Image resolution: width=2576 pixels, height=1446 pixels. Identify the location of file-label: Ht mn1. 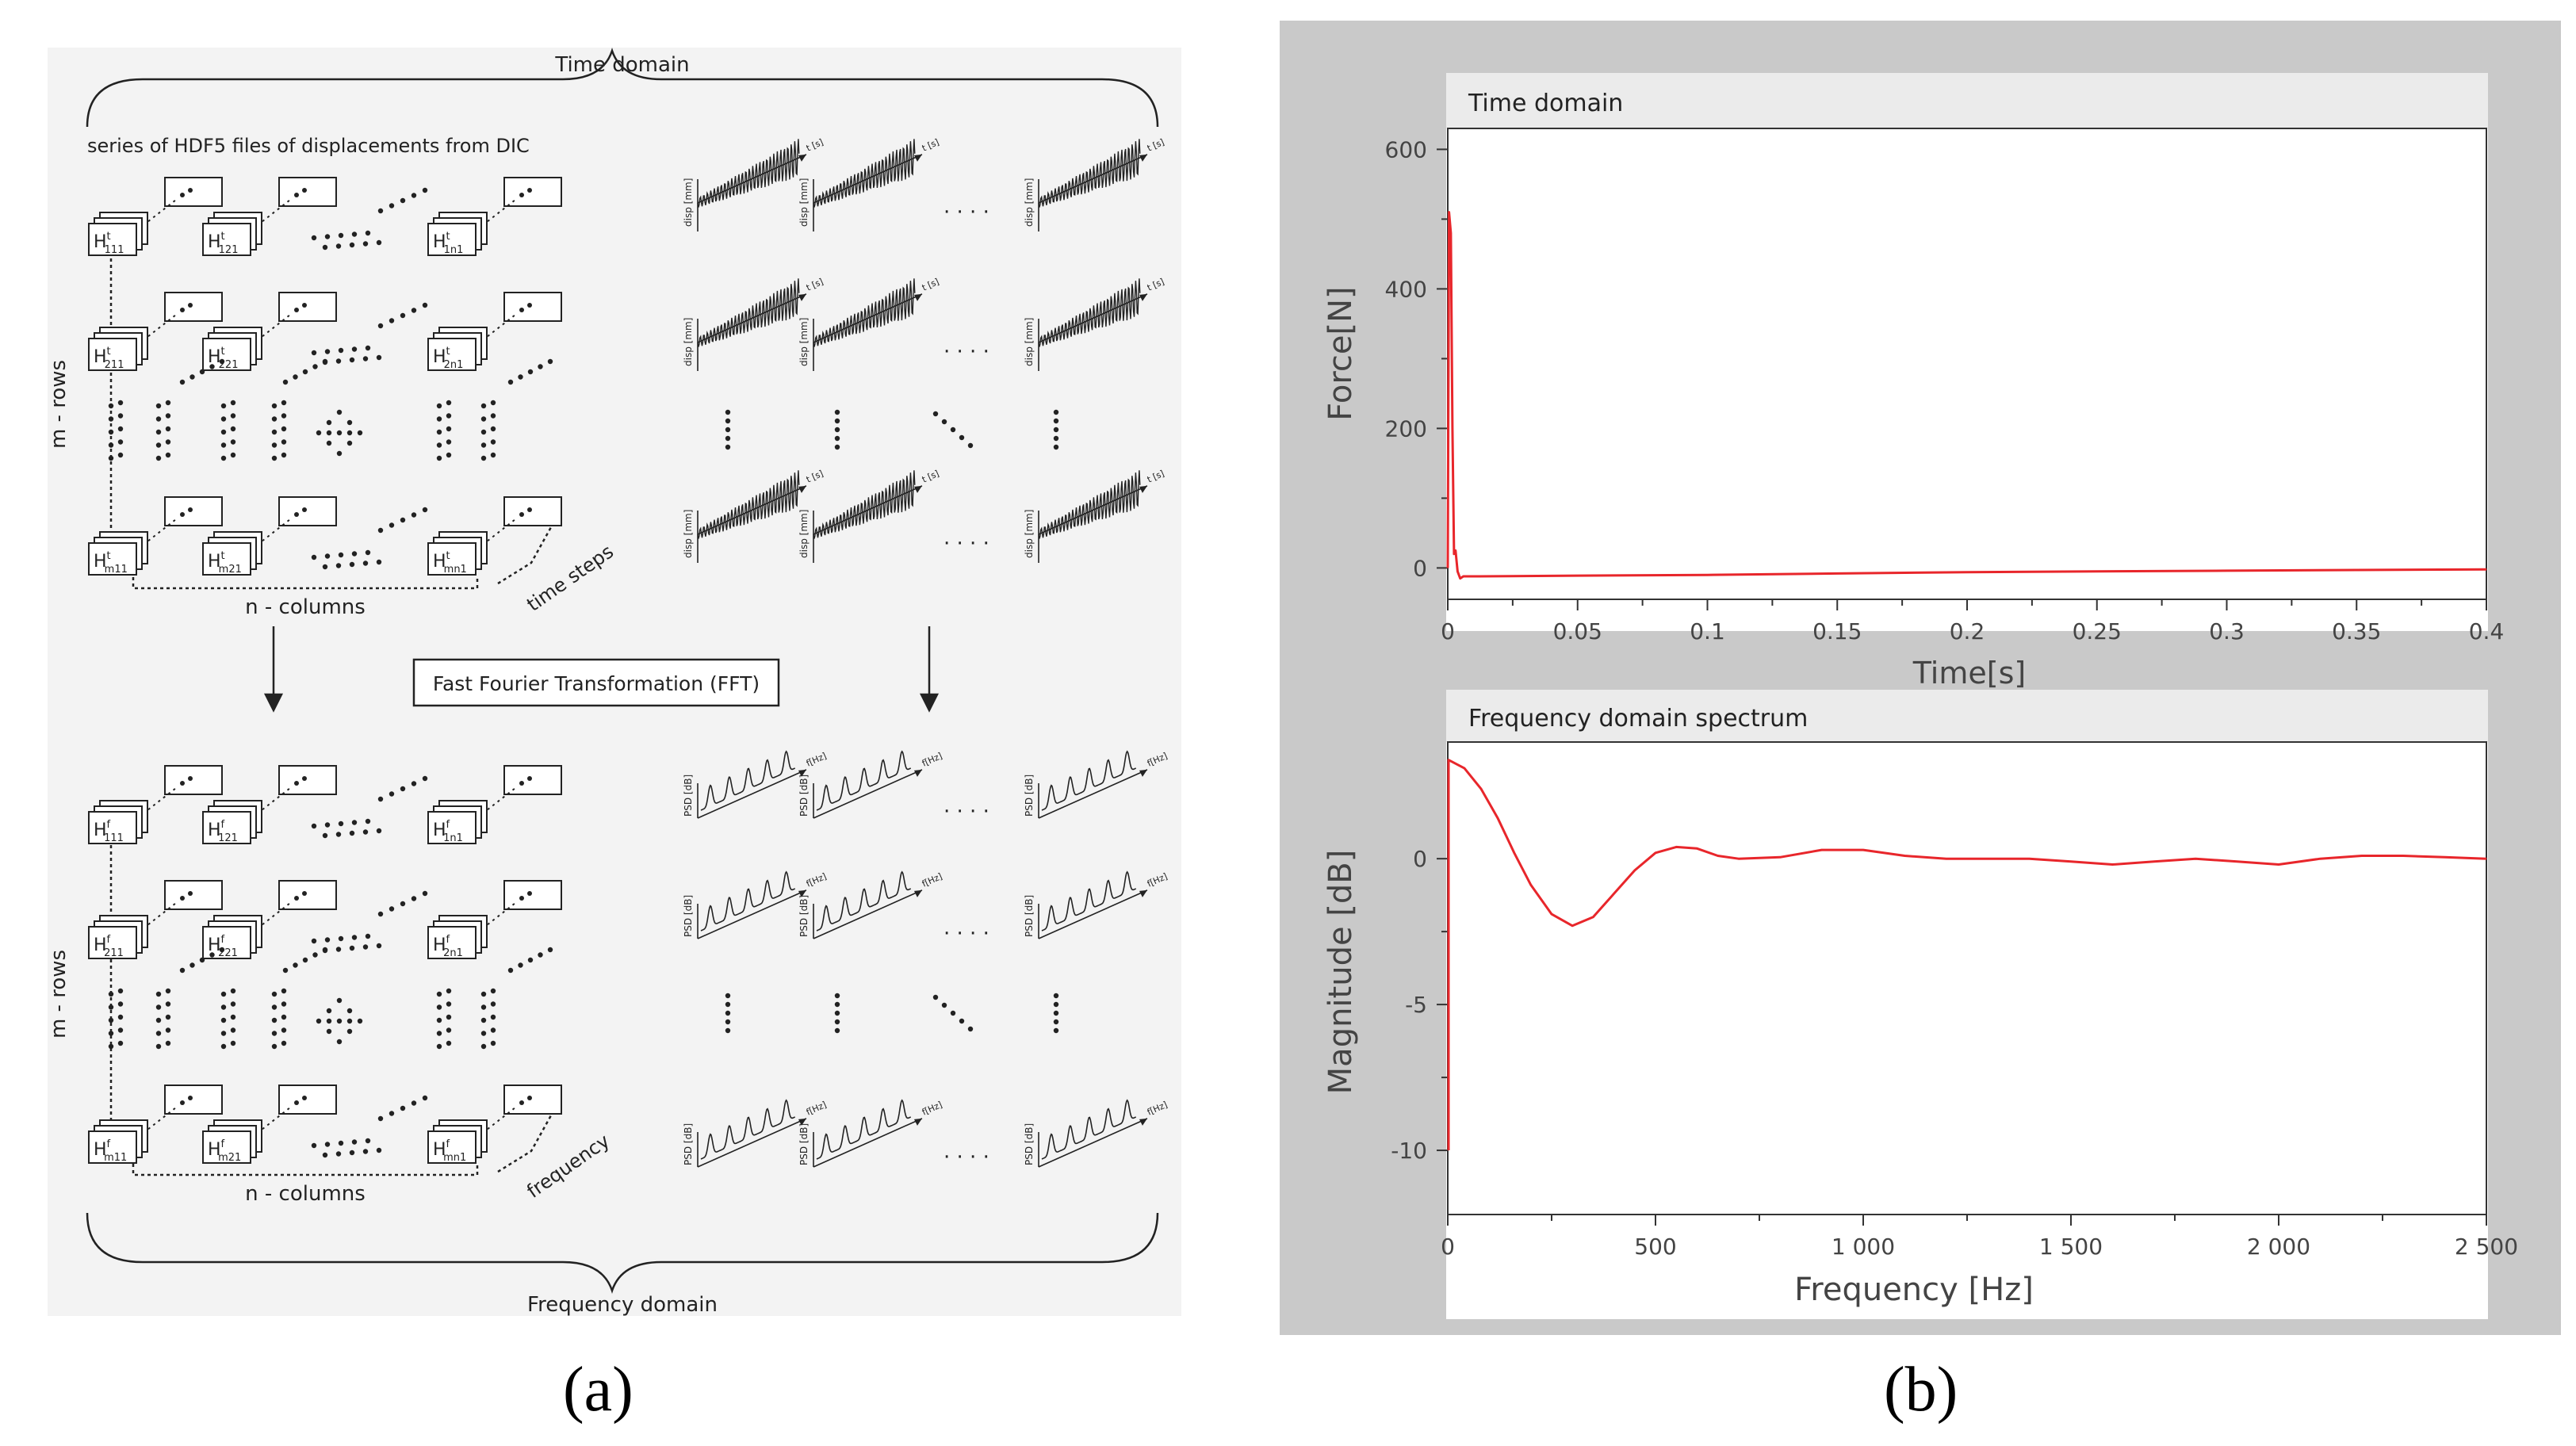
(450, 563).